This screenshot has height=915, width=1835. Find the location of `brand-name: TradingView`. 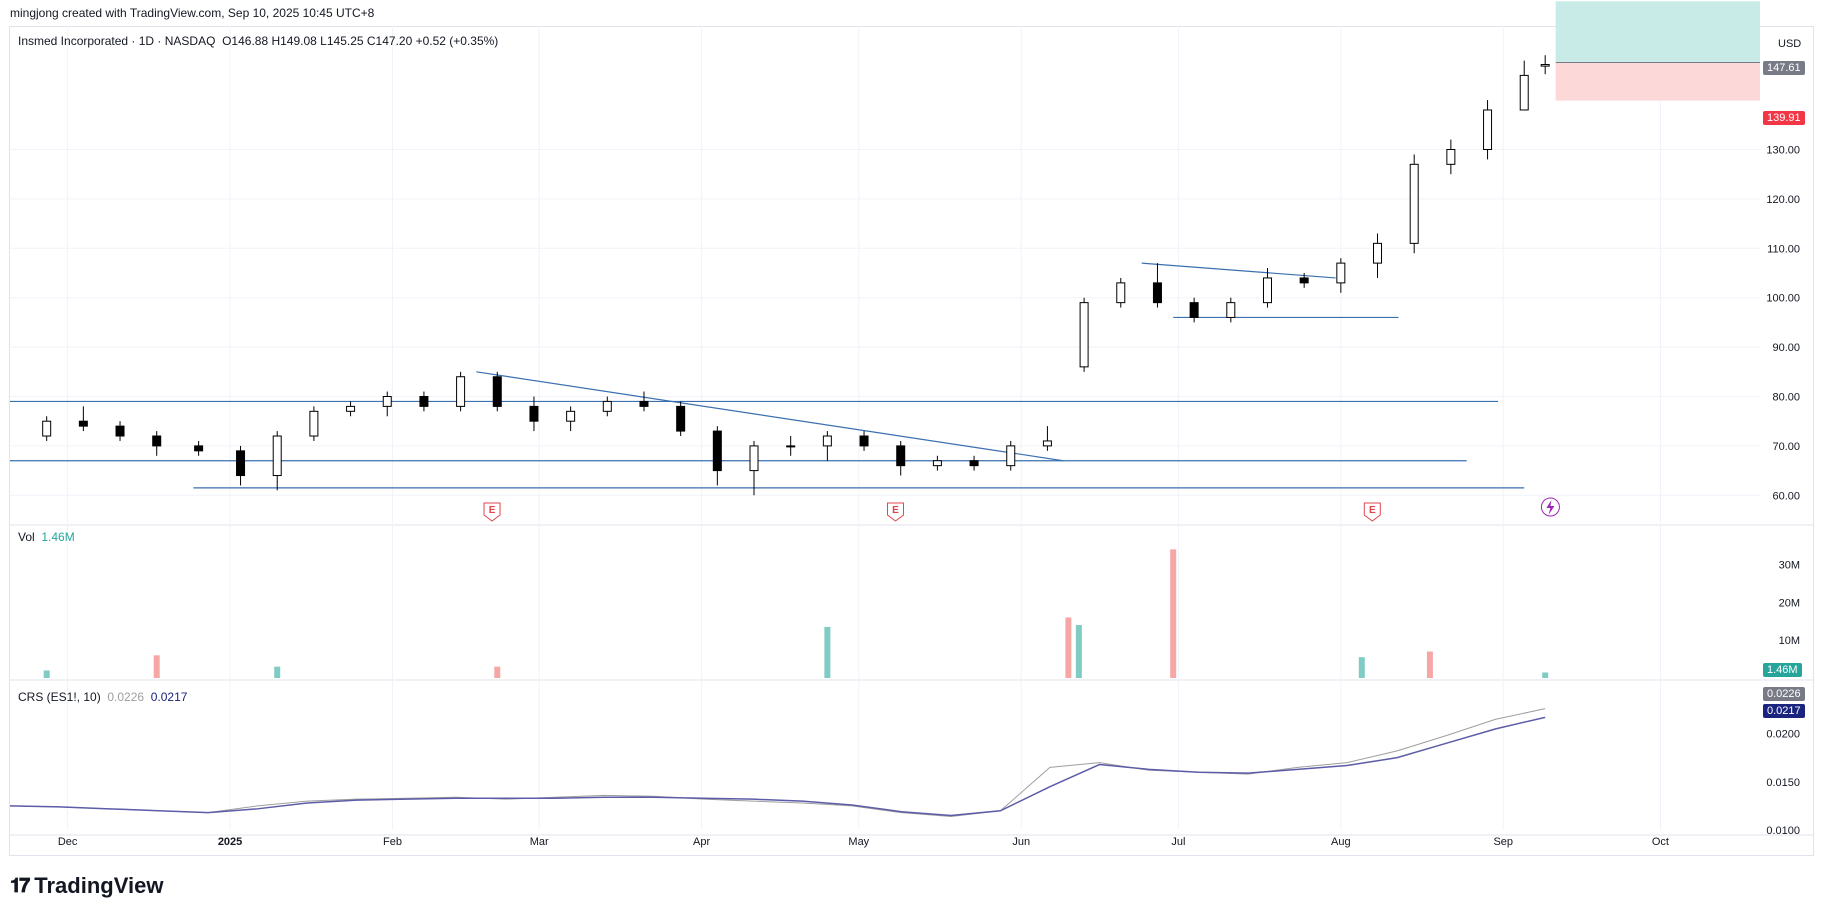

brand-name: TradingView is located at coordinates (99, 885).